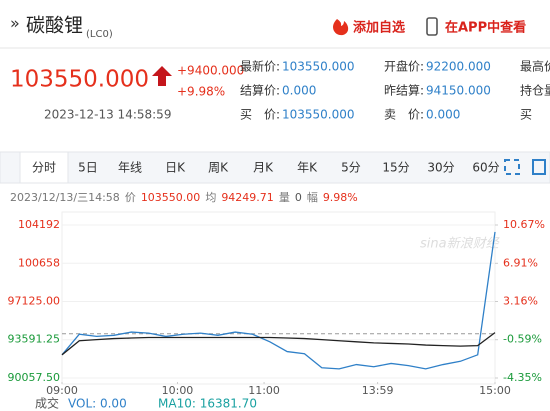 The width and height of the screenshot is (550, 411). I want to click on info-label: 持仓量, so click(535, 90).